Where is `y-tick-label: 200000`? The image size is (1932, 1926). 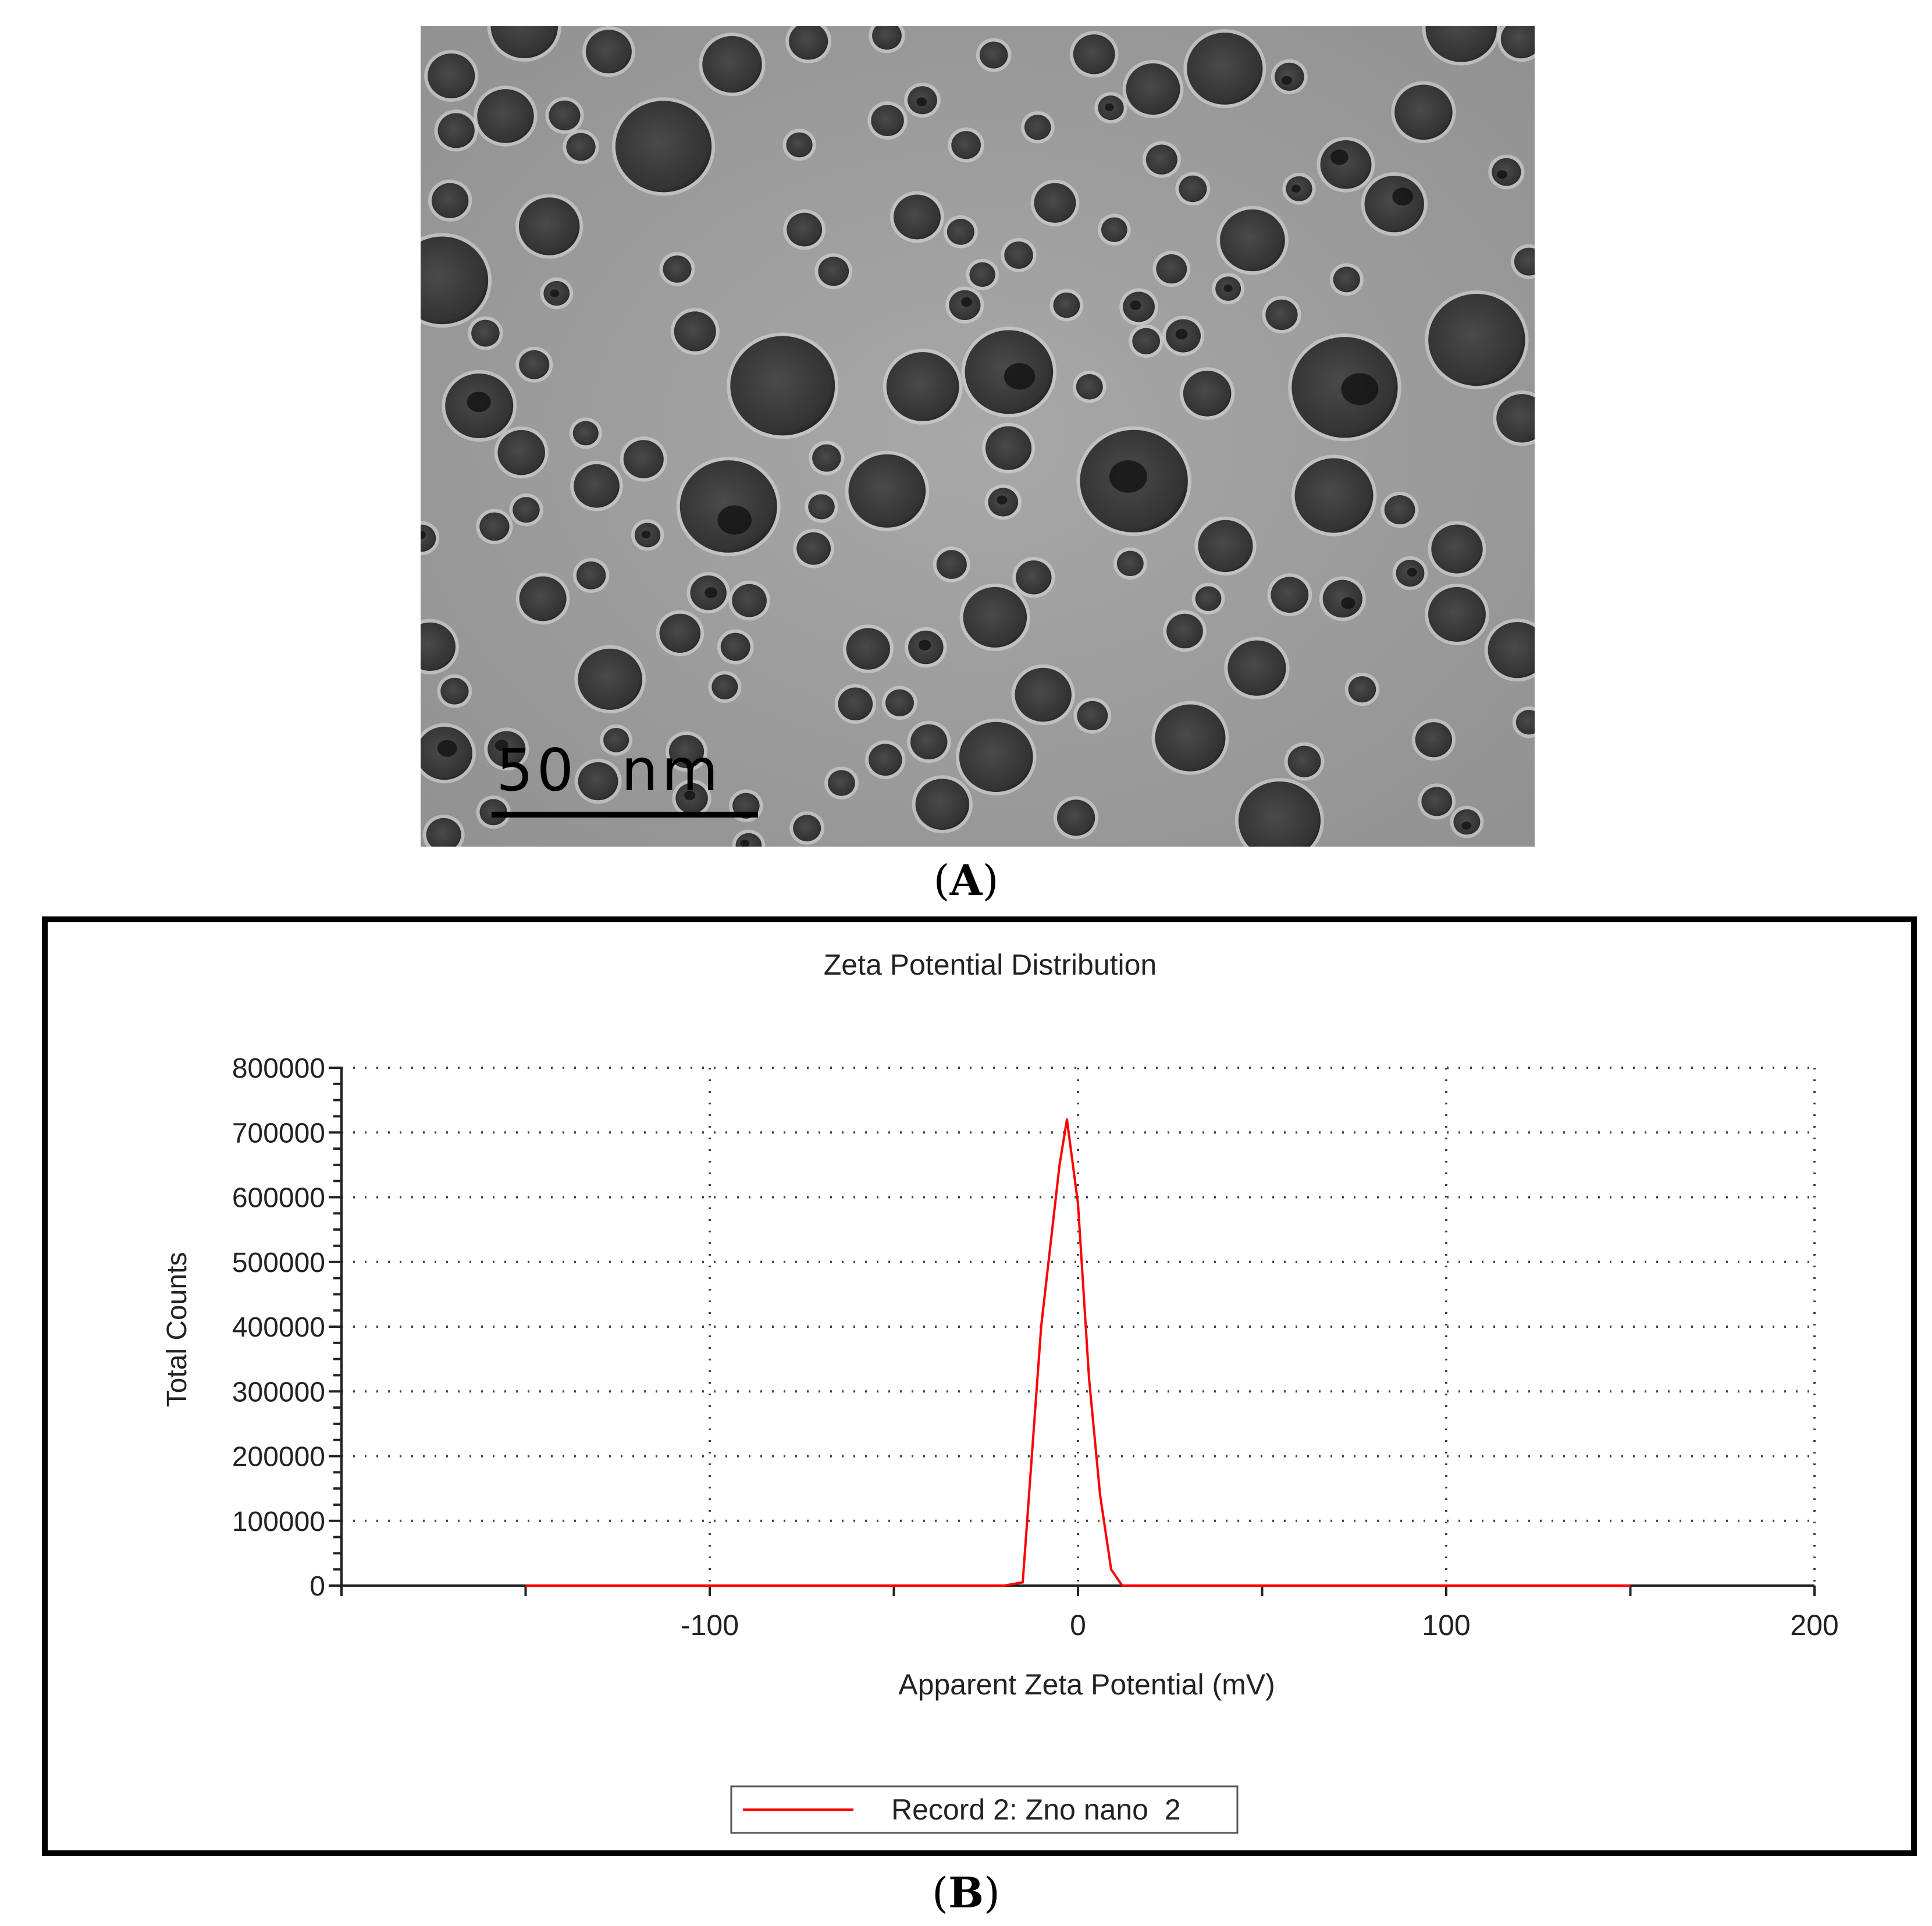 y-tick-label: 200000 is located at coordinates (278, 1457).